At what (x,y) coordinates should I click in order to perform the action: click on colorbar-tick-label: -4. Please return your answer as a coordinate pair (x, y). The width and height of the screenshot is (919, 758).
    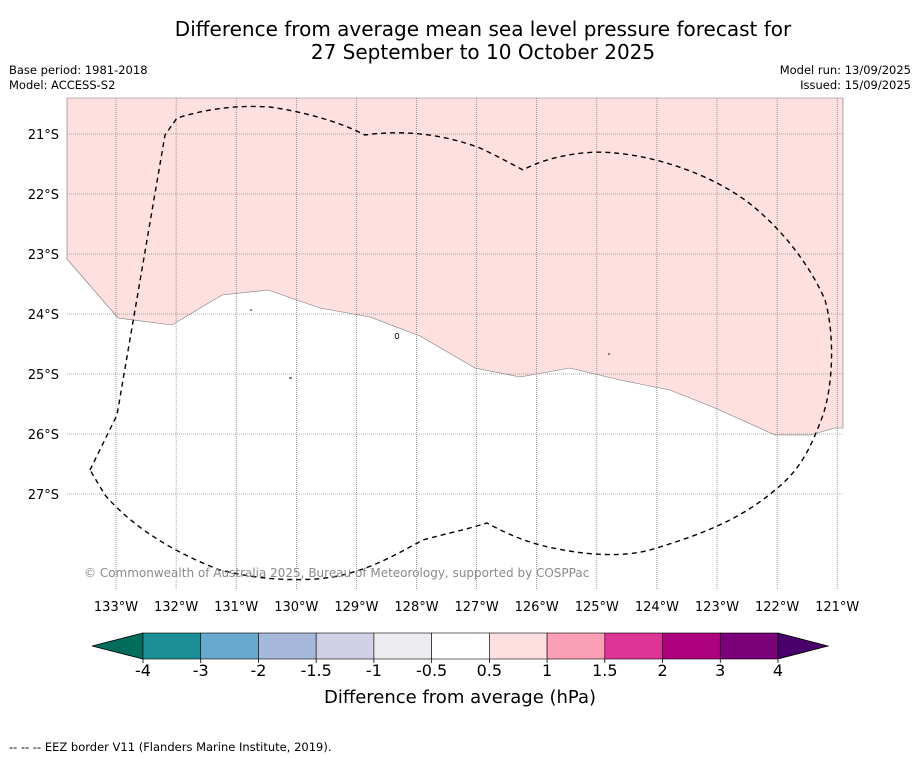
    Looking at the image, I should click on (143, 670).